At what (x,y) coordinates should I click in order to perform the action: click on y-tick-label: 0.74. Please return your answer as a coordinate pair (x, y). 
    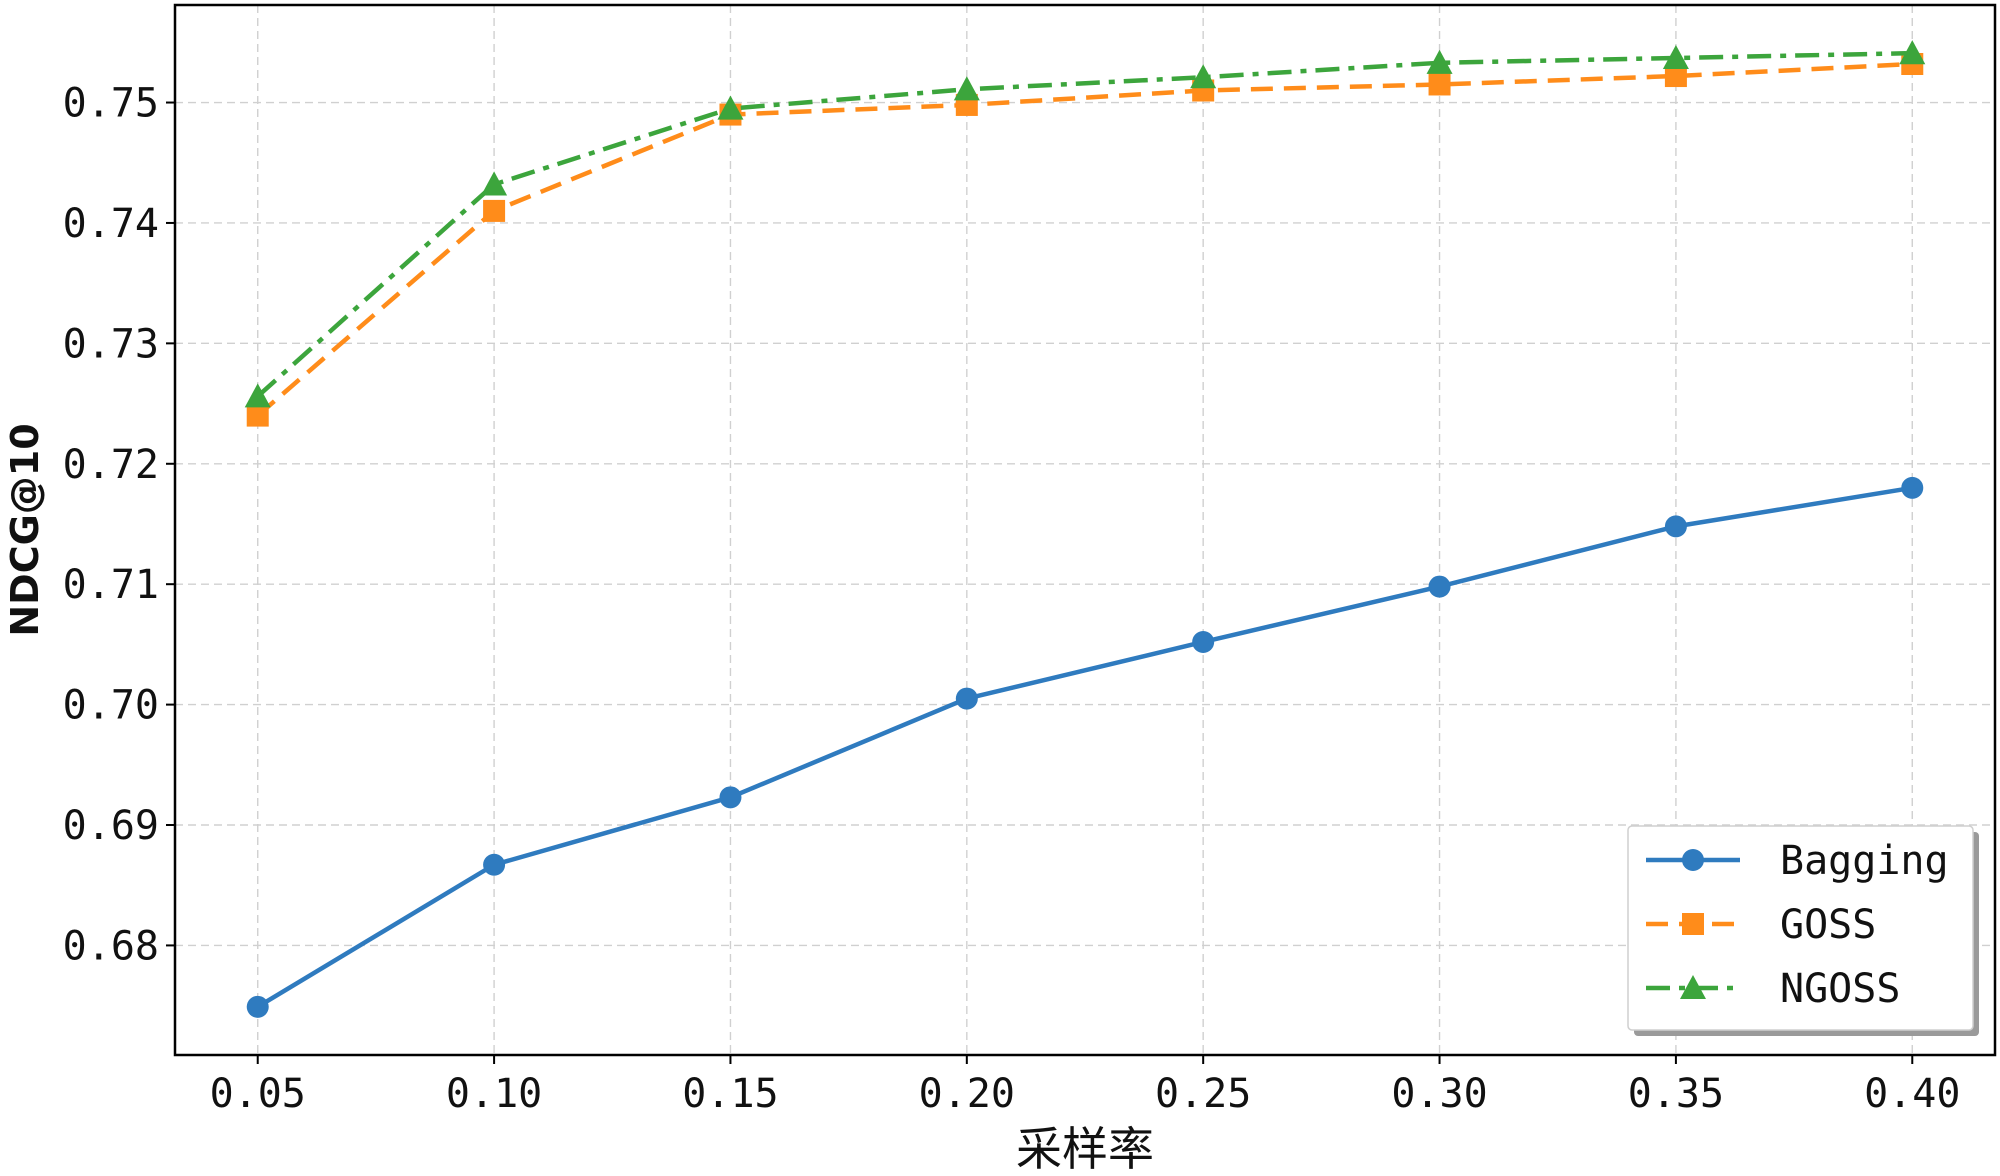
    Looking at the image, I should click on (111, 224).